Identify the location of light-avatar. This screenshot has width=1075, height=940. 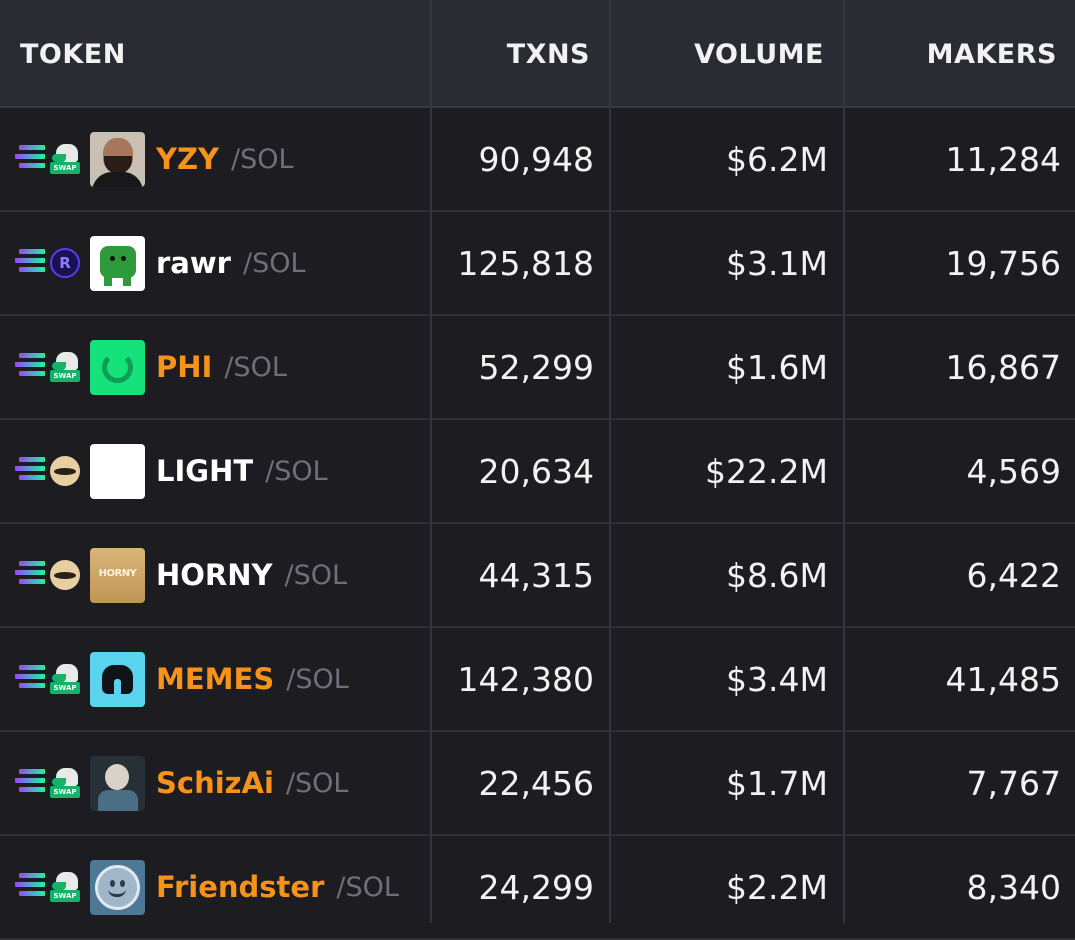
(117, 471).